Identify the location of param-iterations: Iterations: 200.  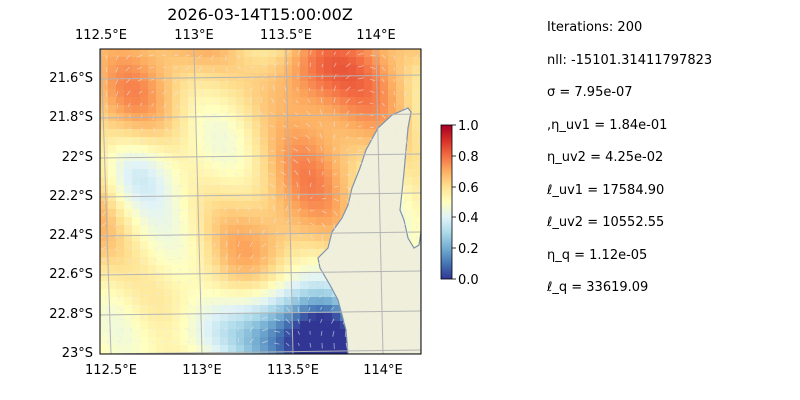
(595, 27).